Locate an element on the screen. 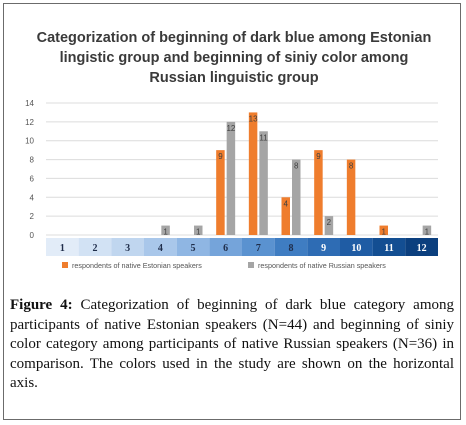  x-tick-label: 4 is located at coordinates (160, 248).